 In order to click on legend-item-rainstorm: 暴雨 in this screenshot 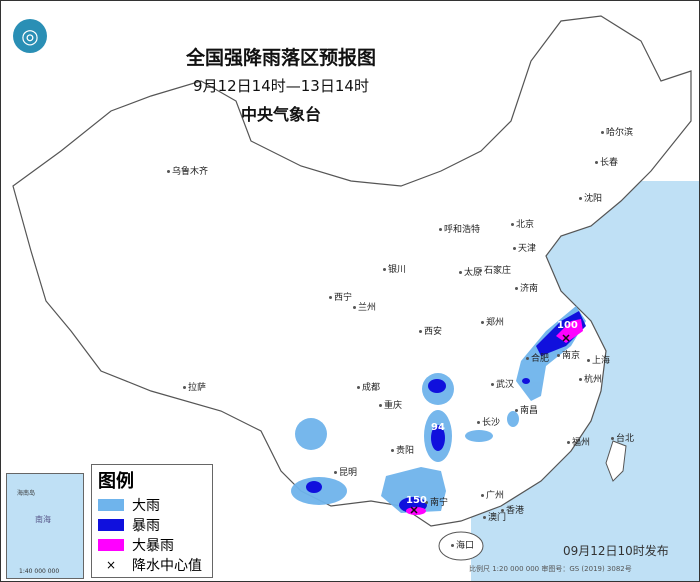, I will do `click(129, 525)`.